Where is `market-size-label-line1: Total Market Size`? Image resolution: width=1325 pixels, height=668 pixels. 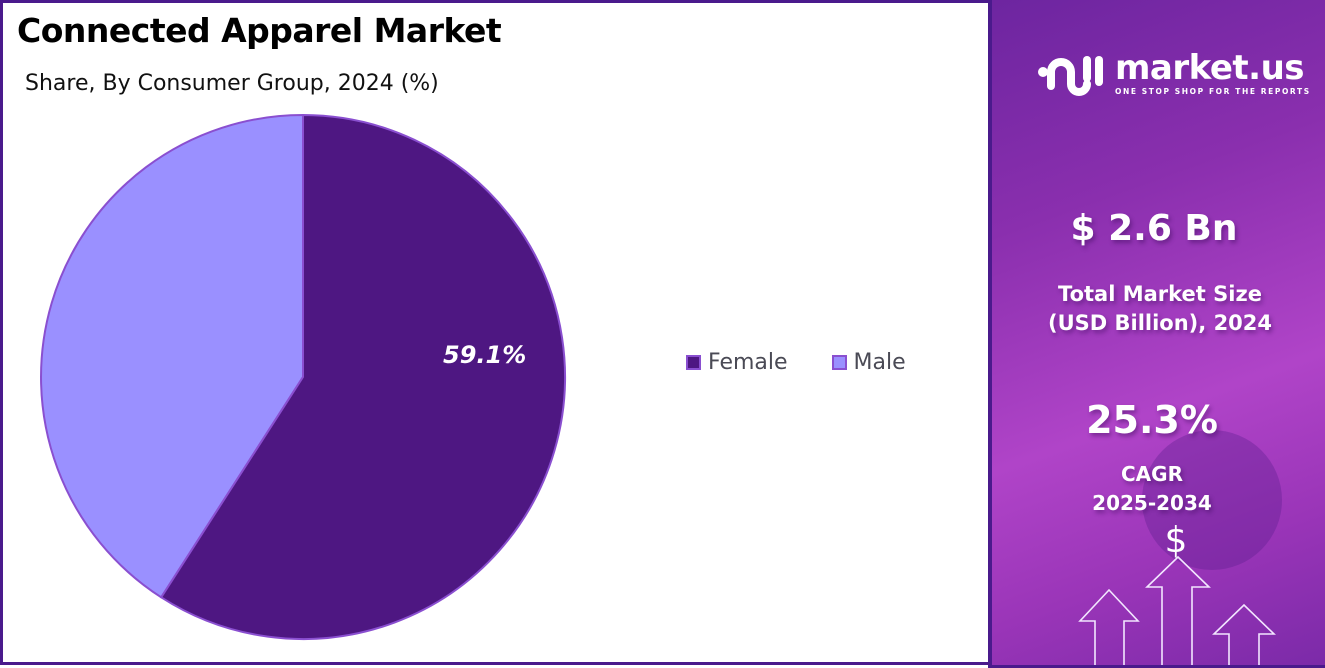 market-size-label-line1: Total Market Size is located at coordinates (1160, 294).